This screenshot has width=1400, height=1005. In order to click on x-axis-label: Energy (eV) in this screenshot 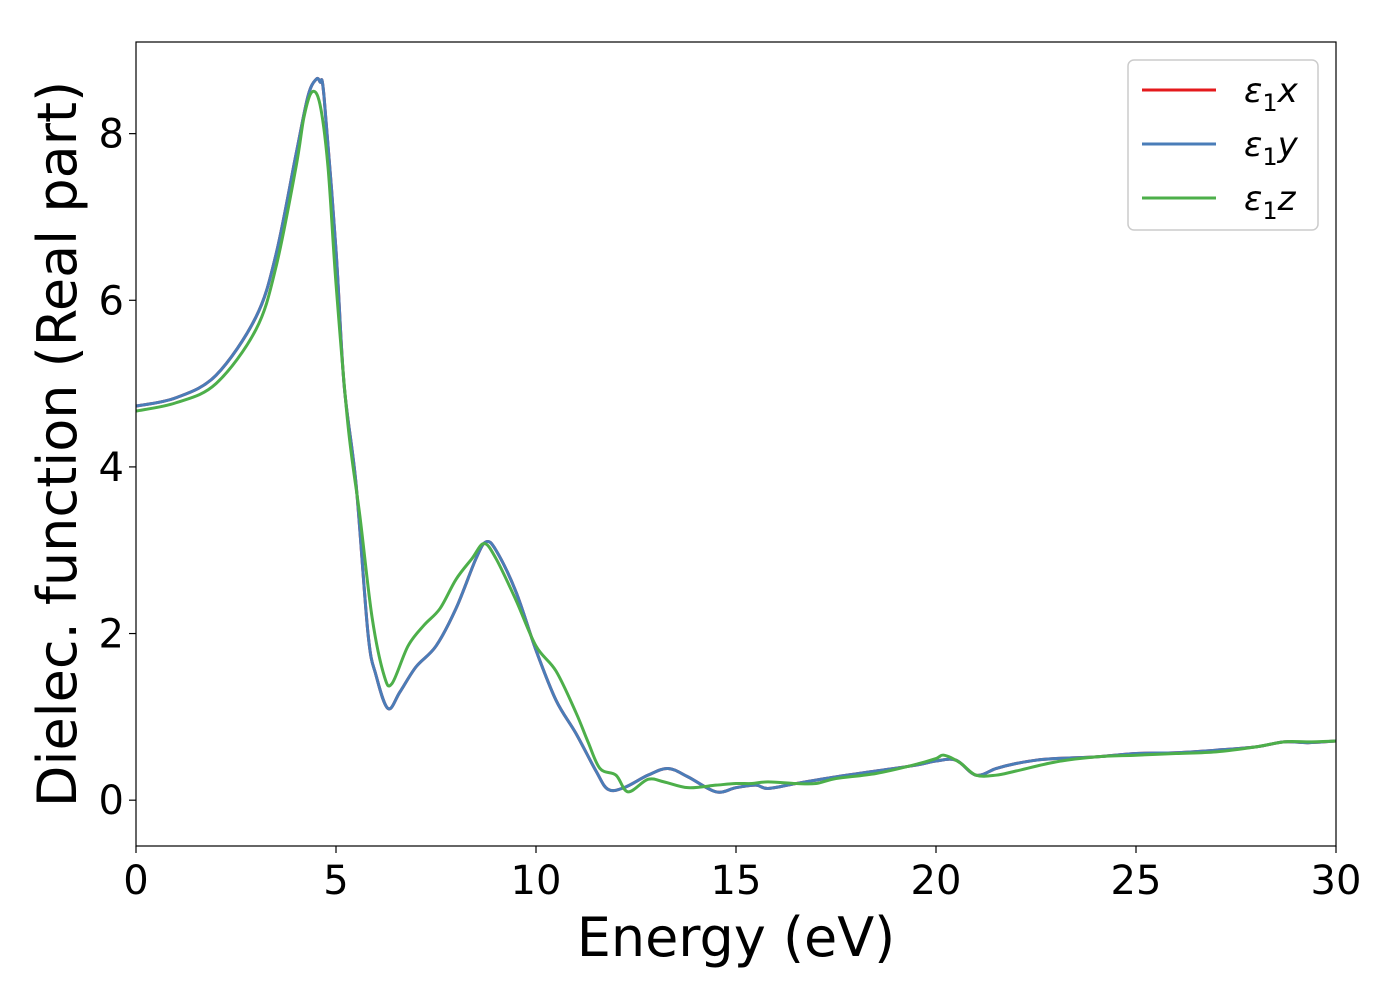, I will do `click(736, 937)`.